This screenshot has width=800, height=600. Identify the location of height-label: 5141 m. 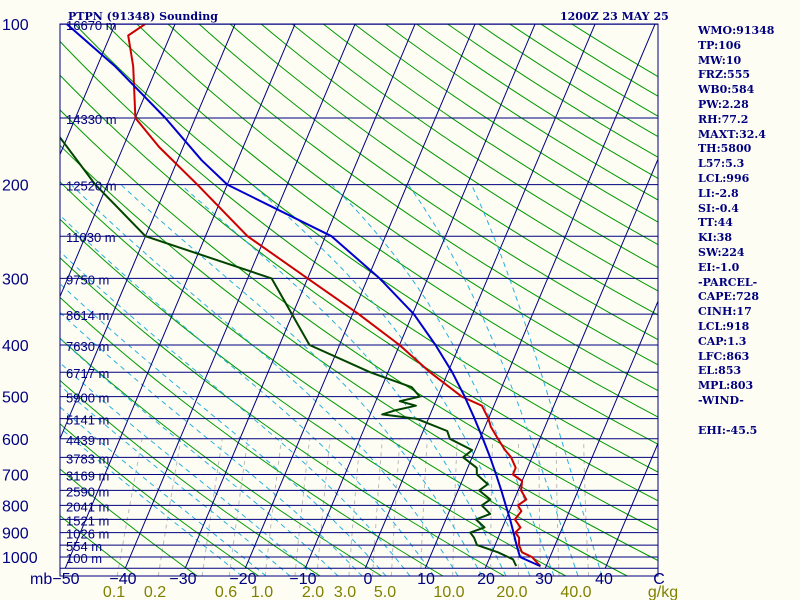
(87, 420).